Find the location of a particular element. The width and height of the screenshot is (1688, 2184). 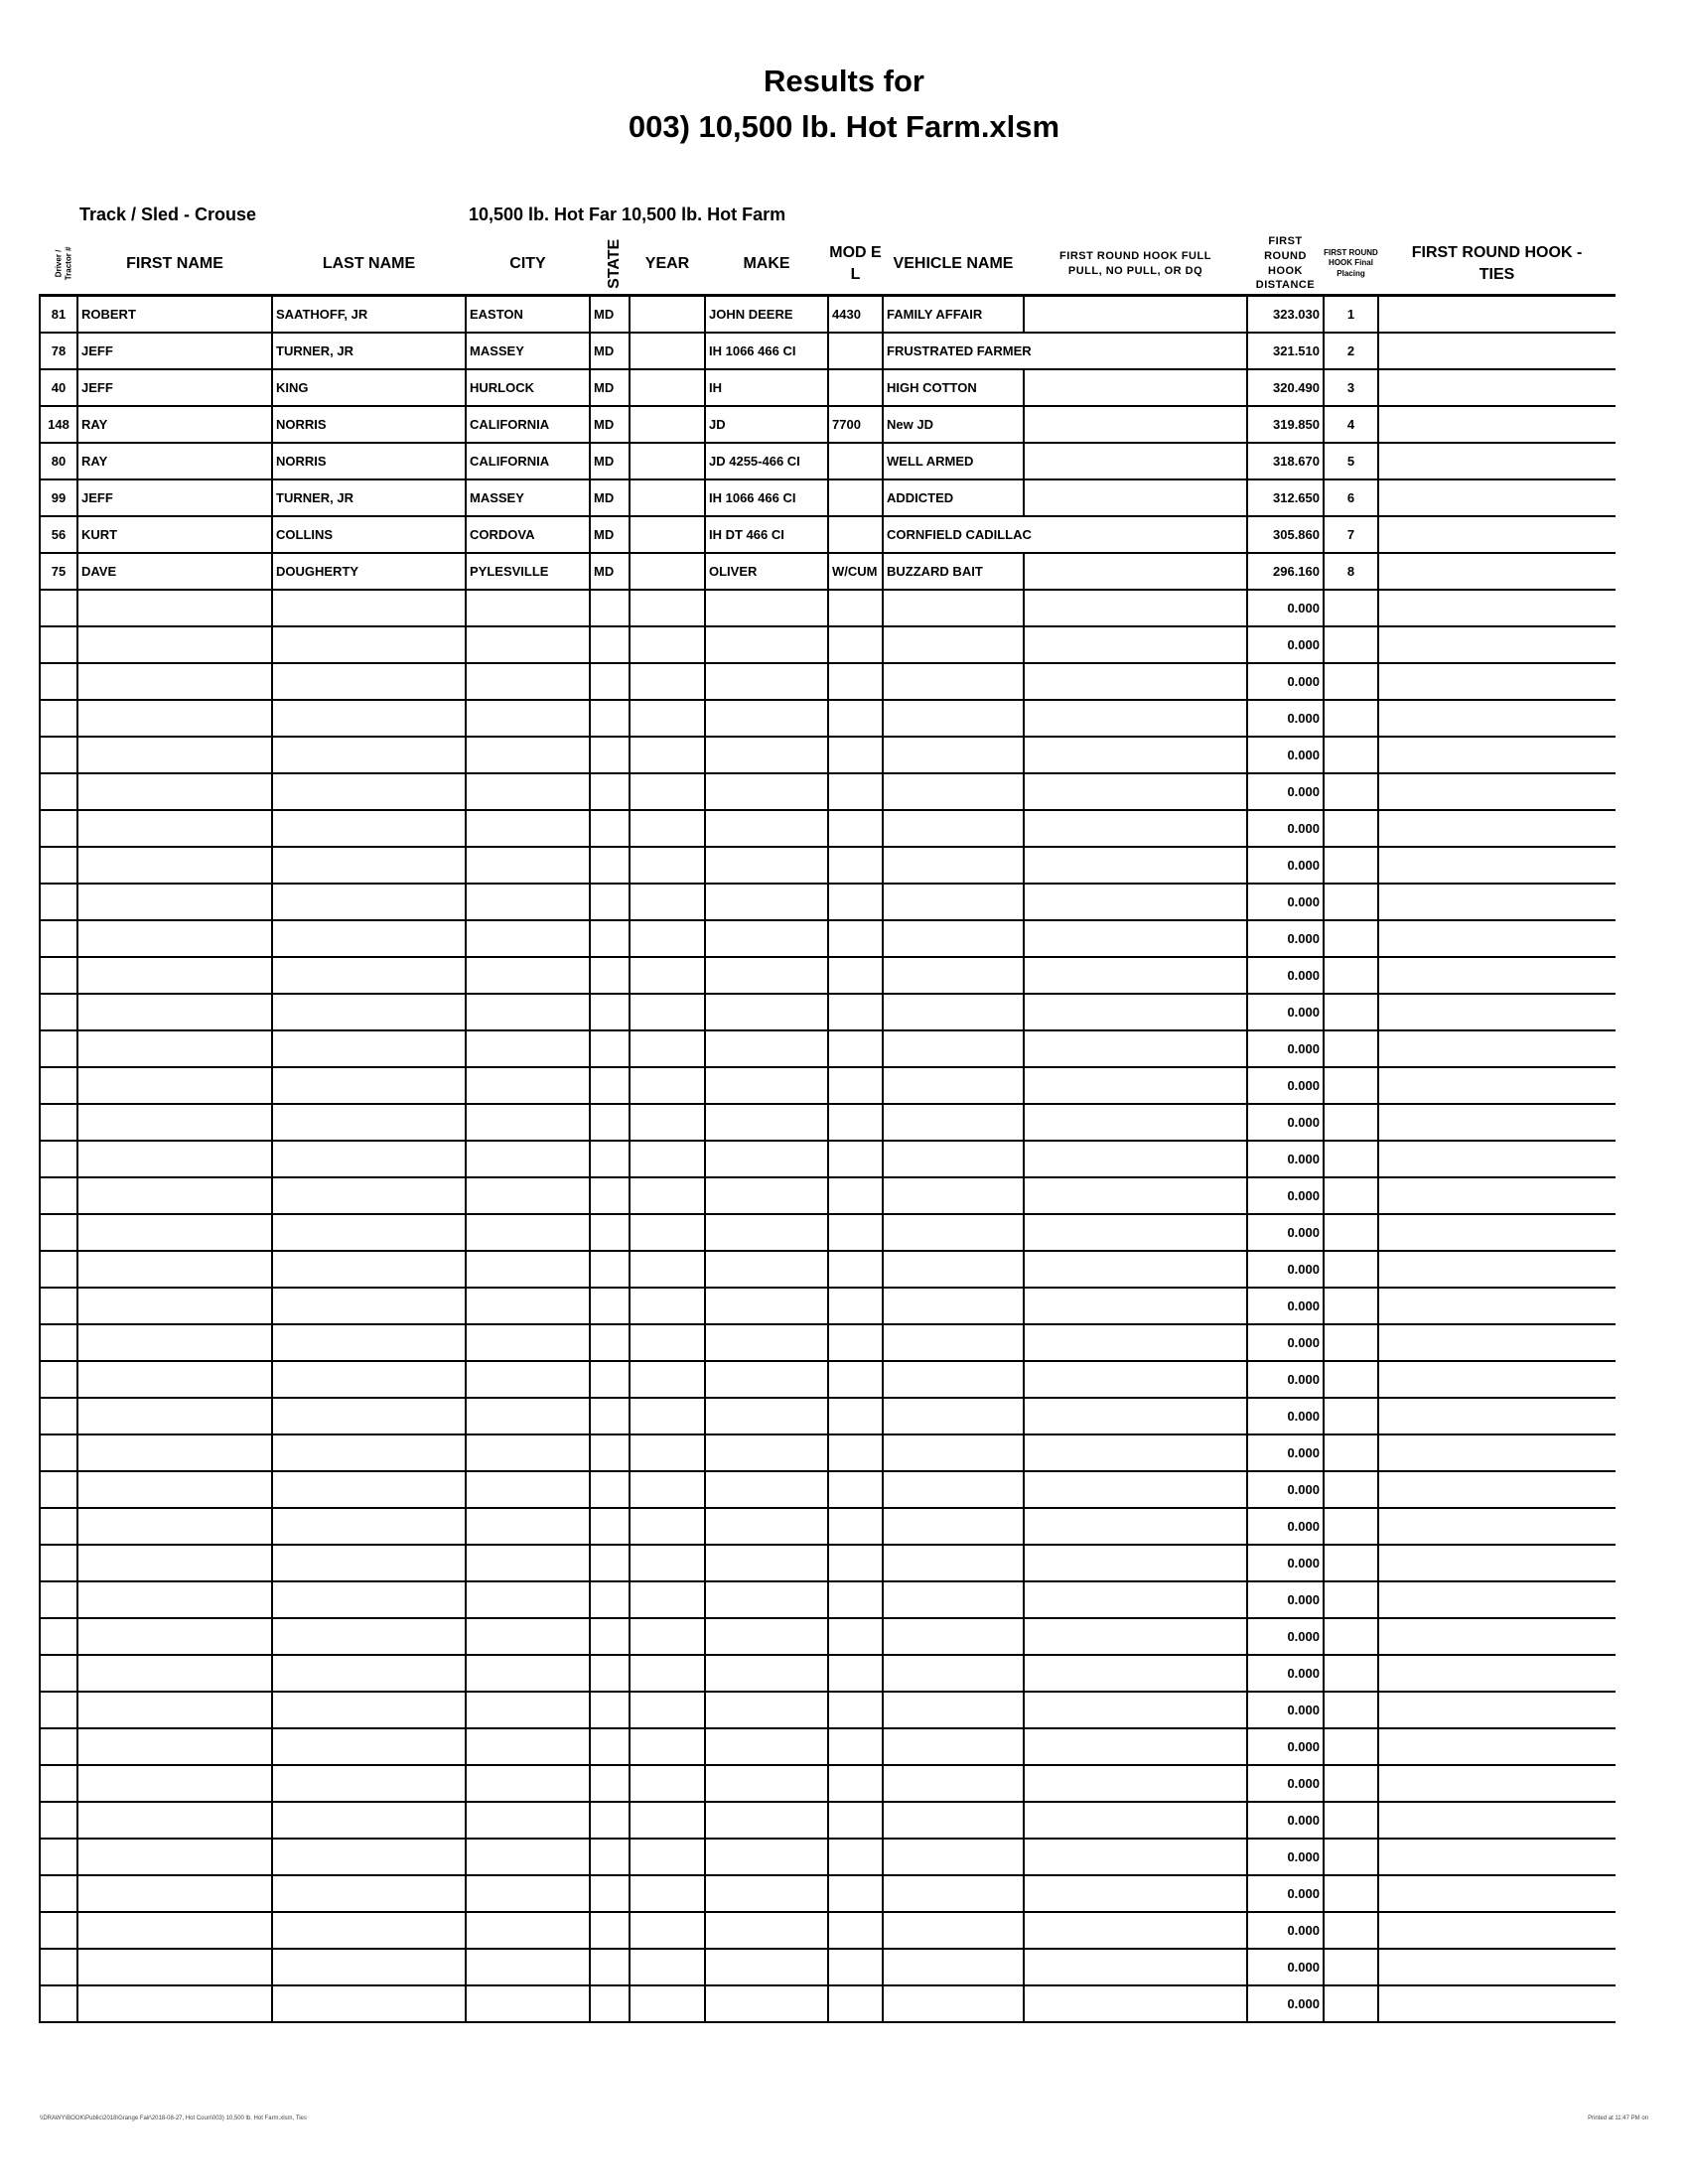

cell-last-name: DOUGHERTY is located at coordinates (369, 572).